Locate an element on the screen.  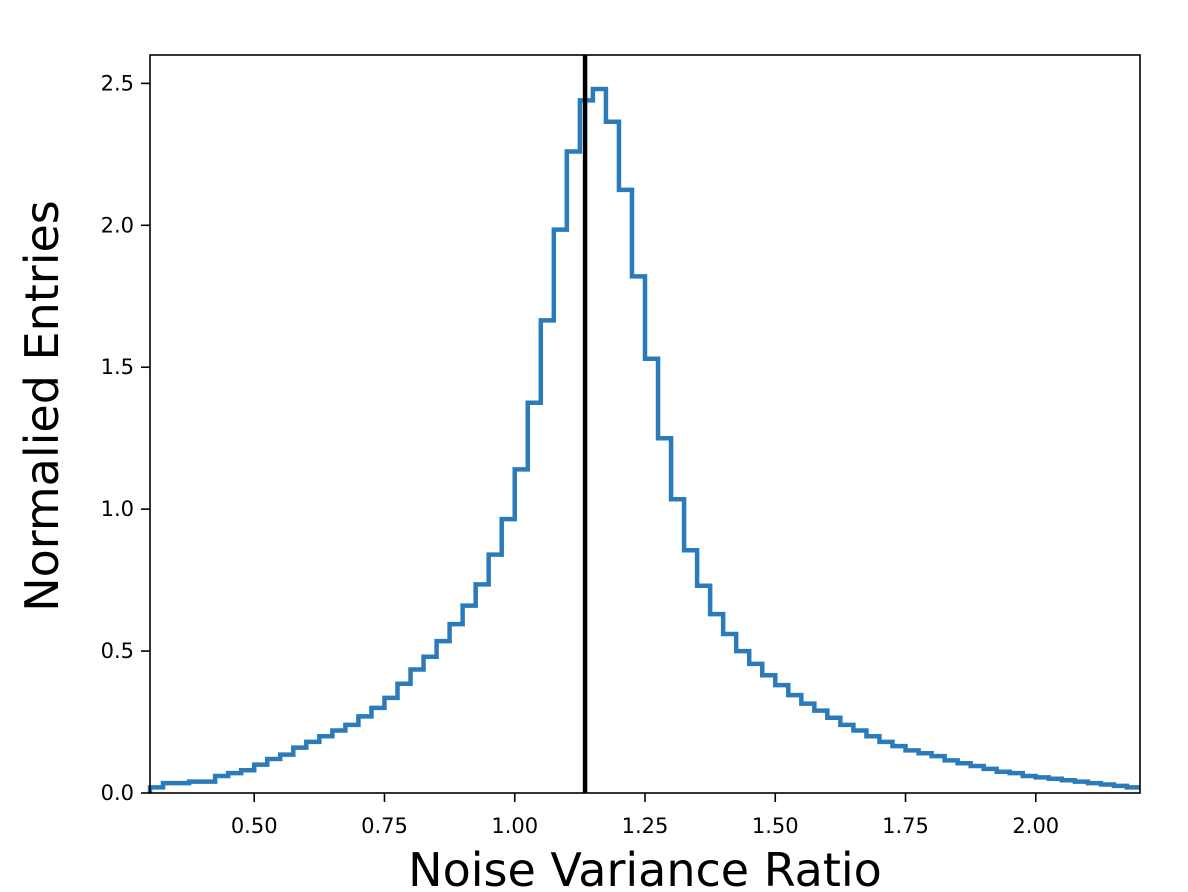
x-tick-label: 1.75 is located at coordinates (905, 826).